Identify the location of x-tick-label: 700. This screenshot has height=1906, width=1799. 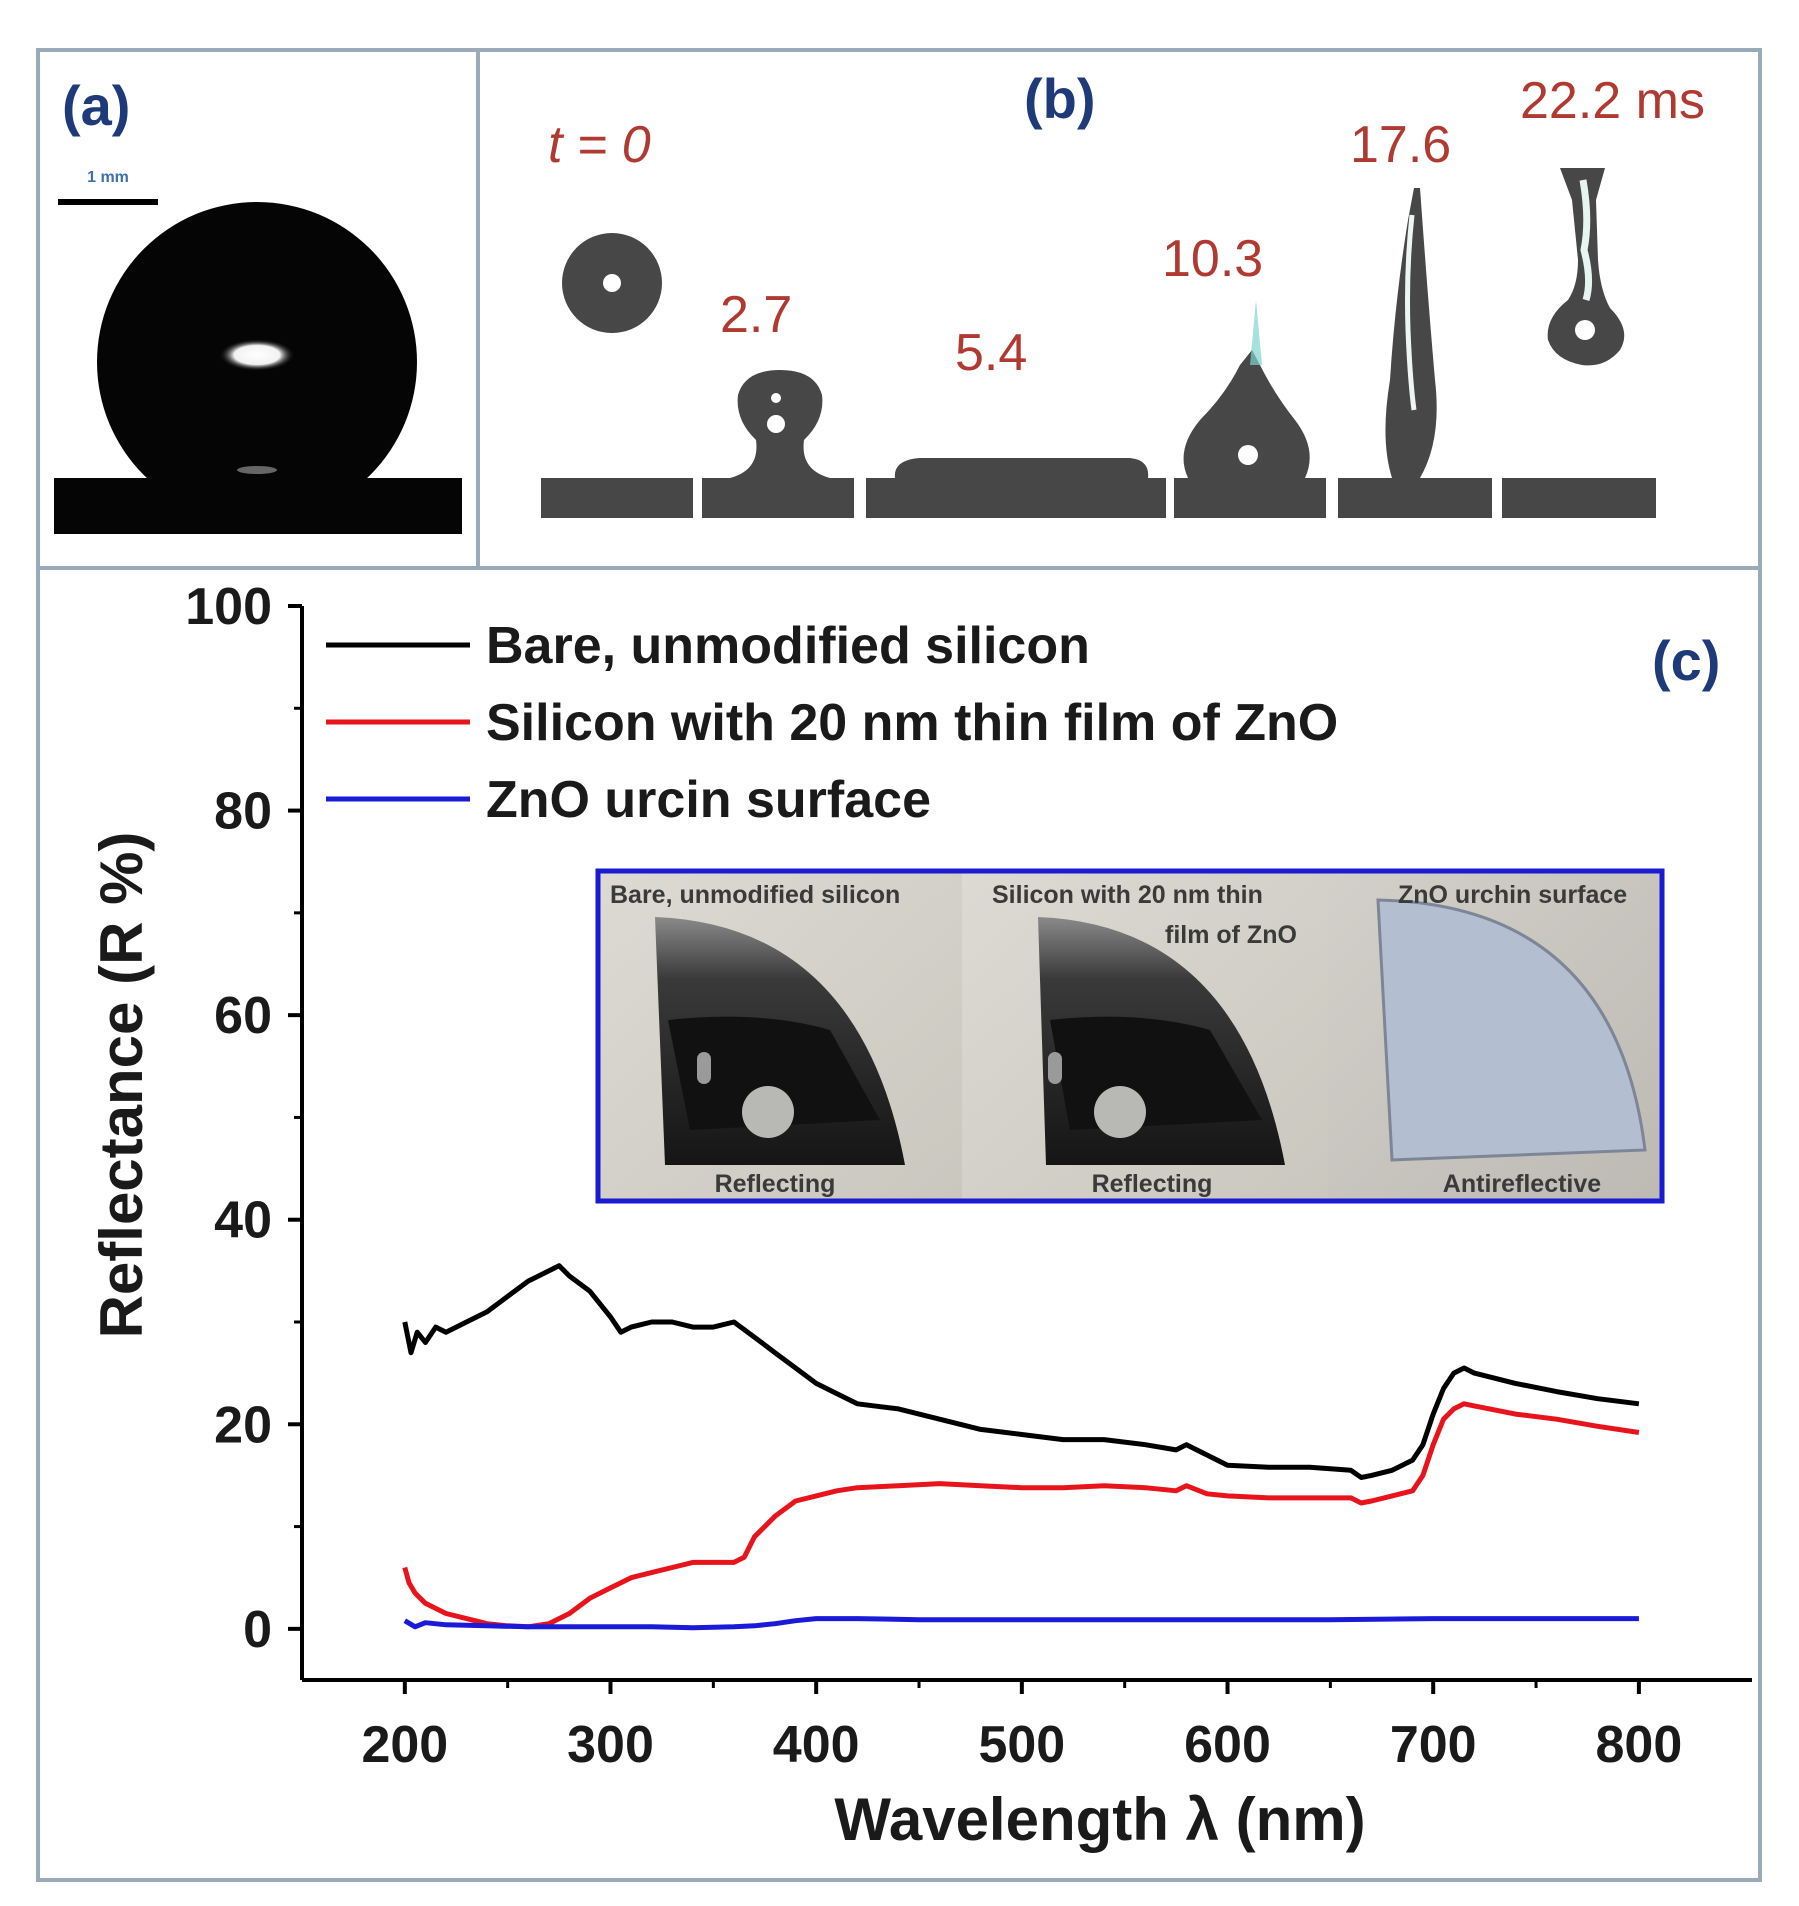
(1433, 1745).